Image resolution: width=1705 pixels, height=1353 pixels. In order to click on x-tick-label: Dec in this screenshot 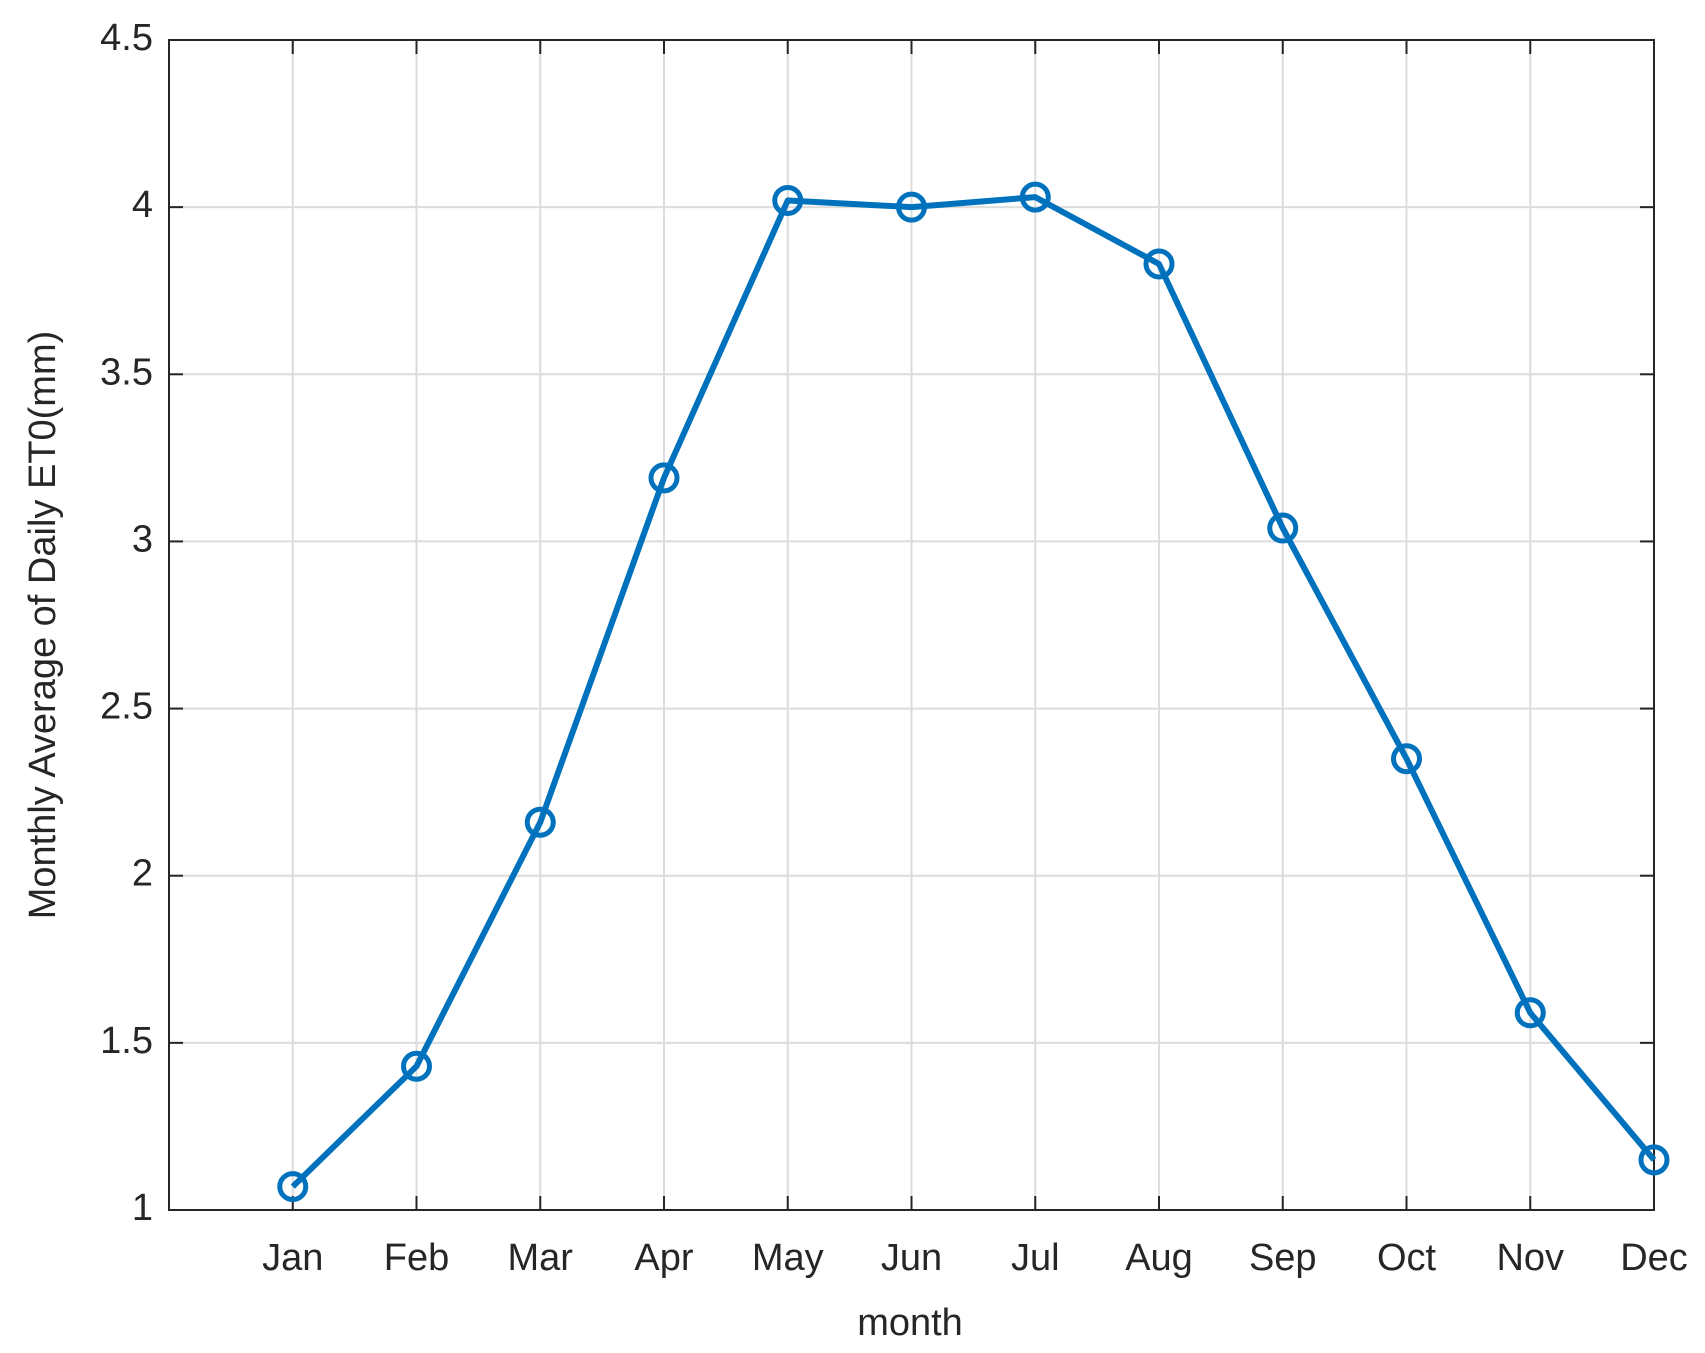, I will do `click(1654, 1258)`.